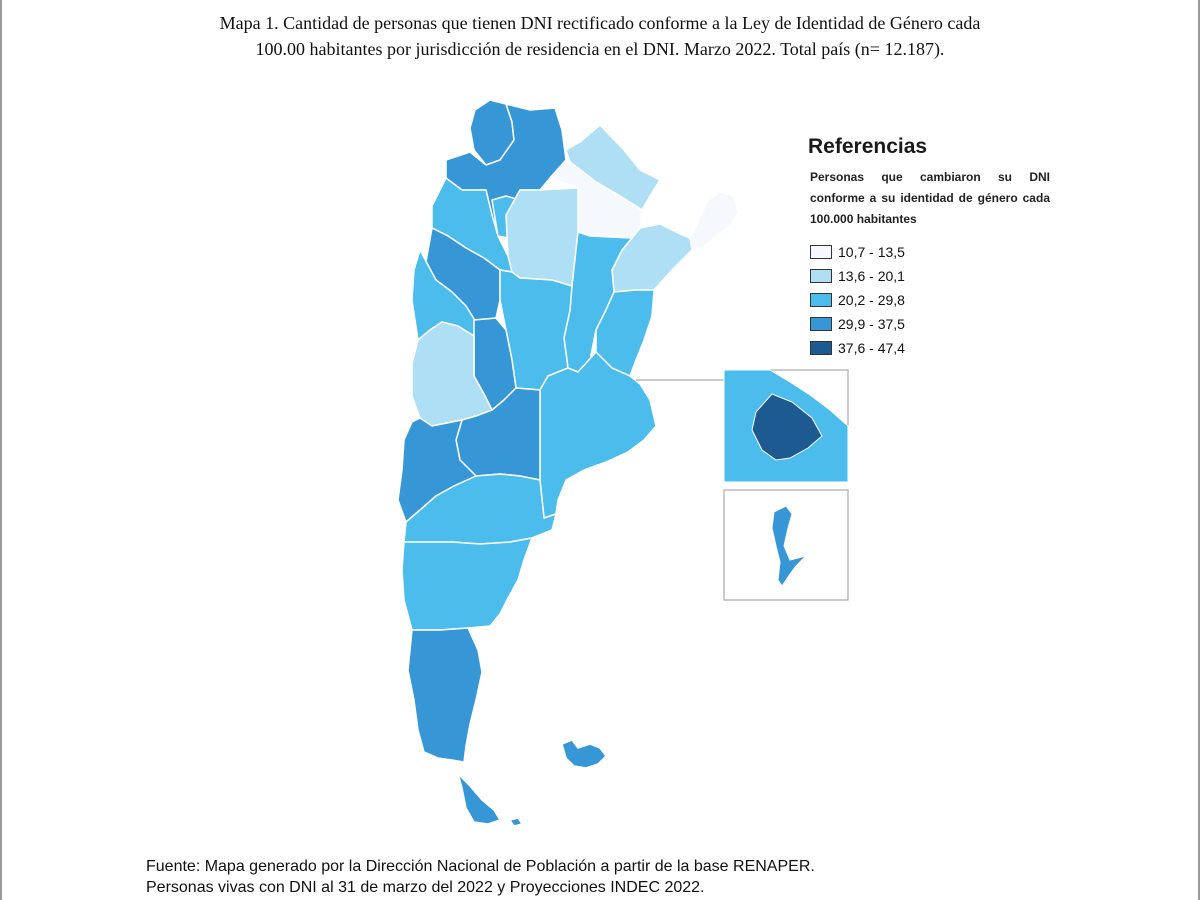 The image size is (1200, 900). I want to click on province-entre-rios, so click(625, 333).